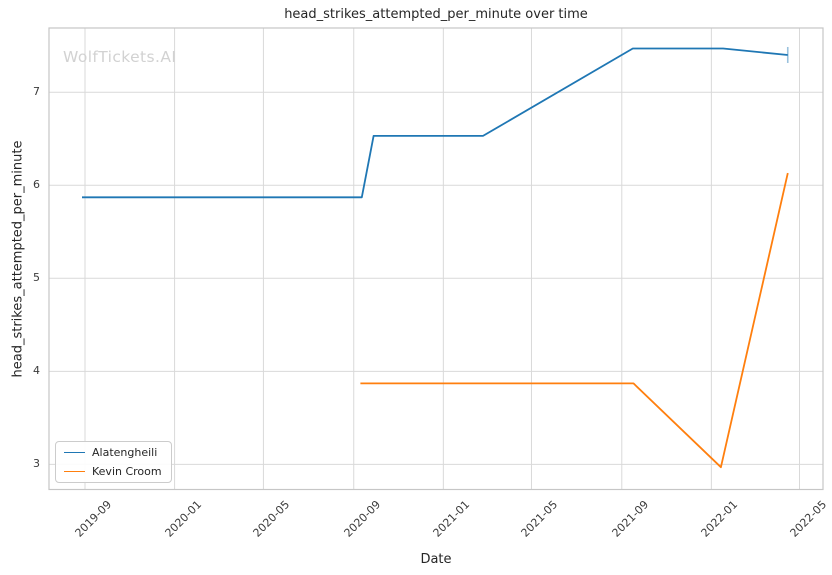 This screenshot has width=832, height=575. Describe the element at coordinates (436, 559) in the screenshot. I see `x-axis-label: Date` at that location.